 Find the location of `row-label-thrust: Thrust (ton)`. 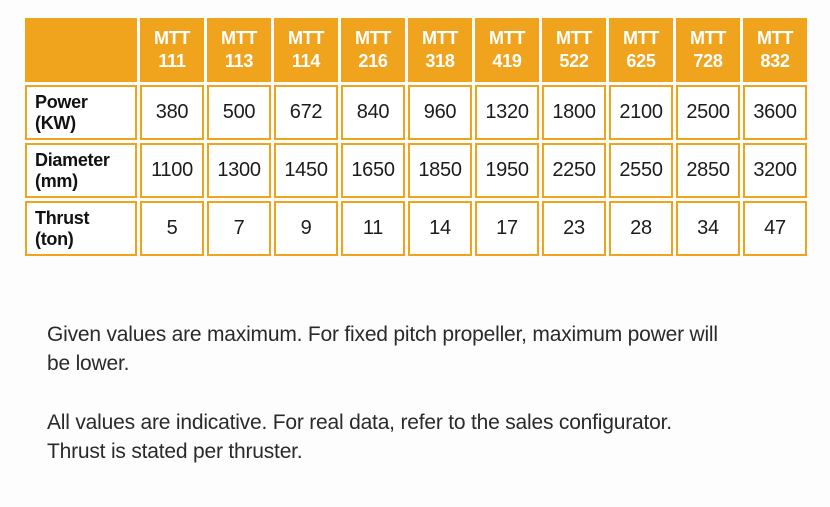

row-label-thrust: Thrust (ton) is located at coordinates (81, 228).